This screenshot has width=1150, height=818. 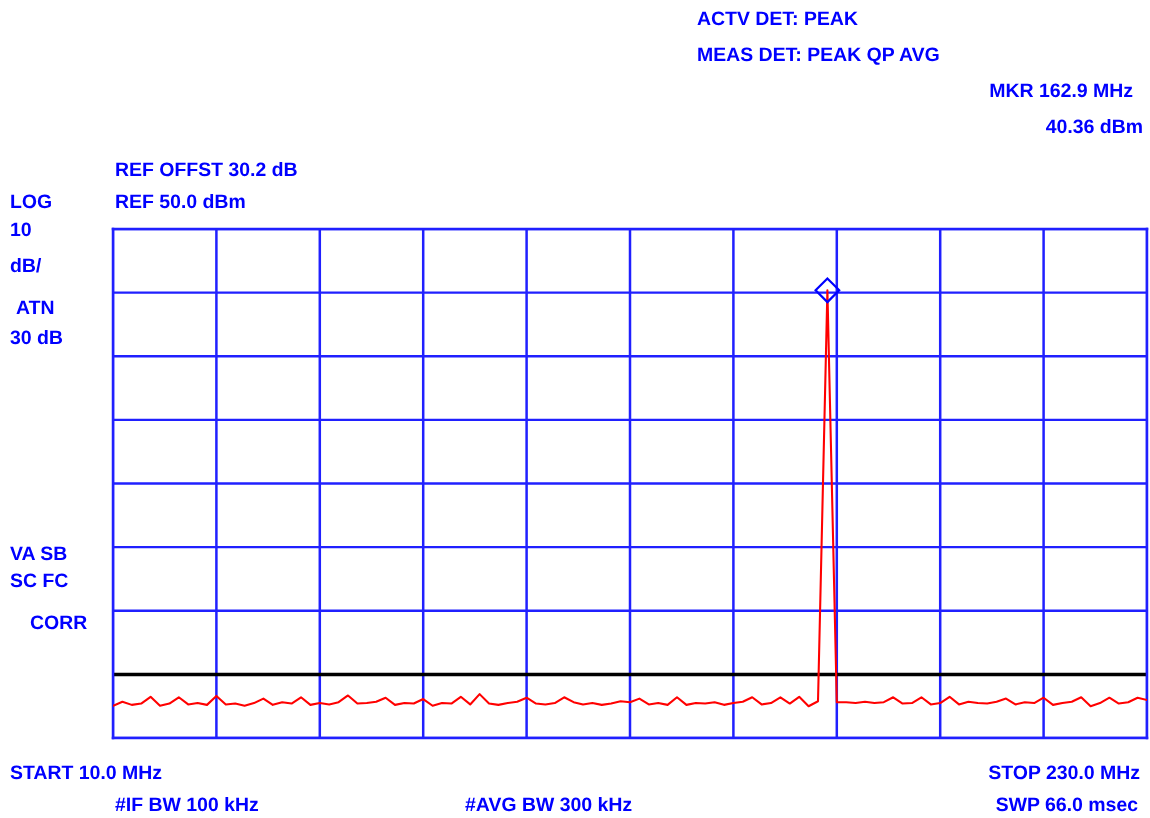 What do you see at coordinates (548, 804) in the screenshot?
I see `text: #AVG BW 300 kHz` at bounding box center [548, 804].